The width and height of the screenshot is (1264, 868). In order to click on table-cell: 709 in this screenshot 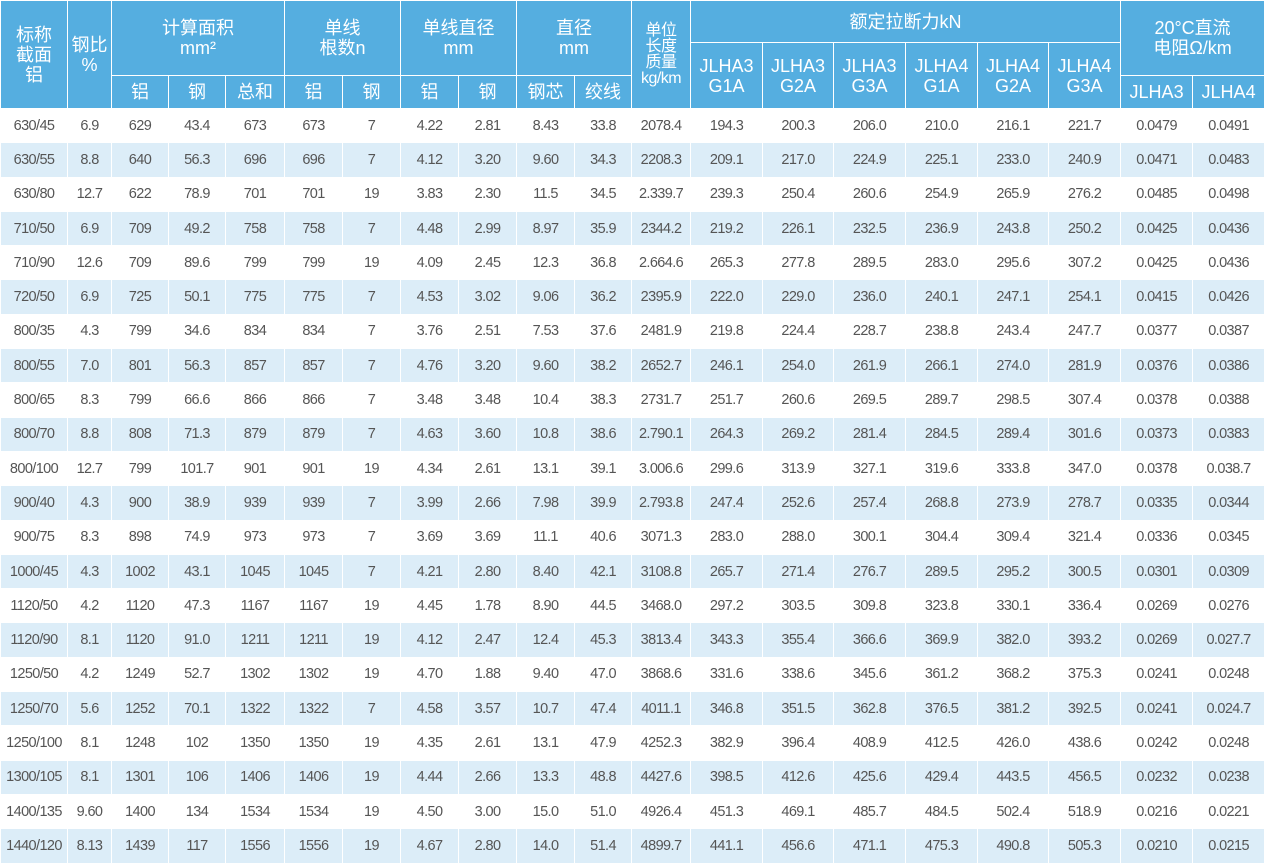, I will do `click(140, 263)`.